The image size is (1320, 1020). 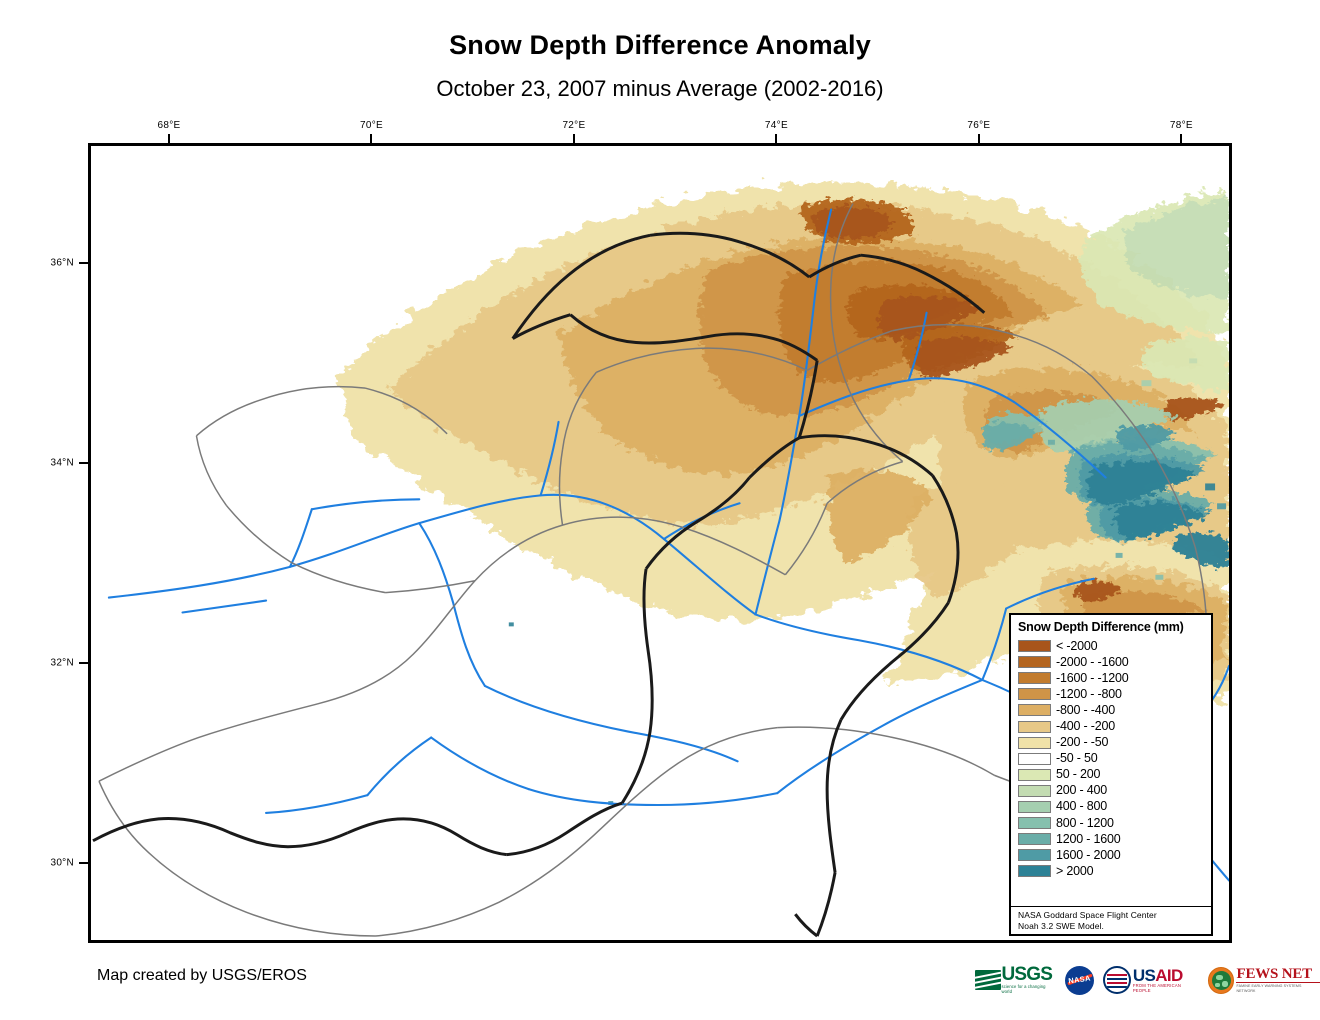 I want to click on nasa-logo: NASA, so click(x=1080, y=980).